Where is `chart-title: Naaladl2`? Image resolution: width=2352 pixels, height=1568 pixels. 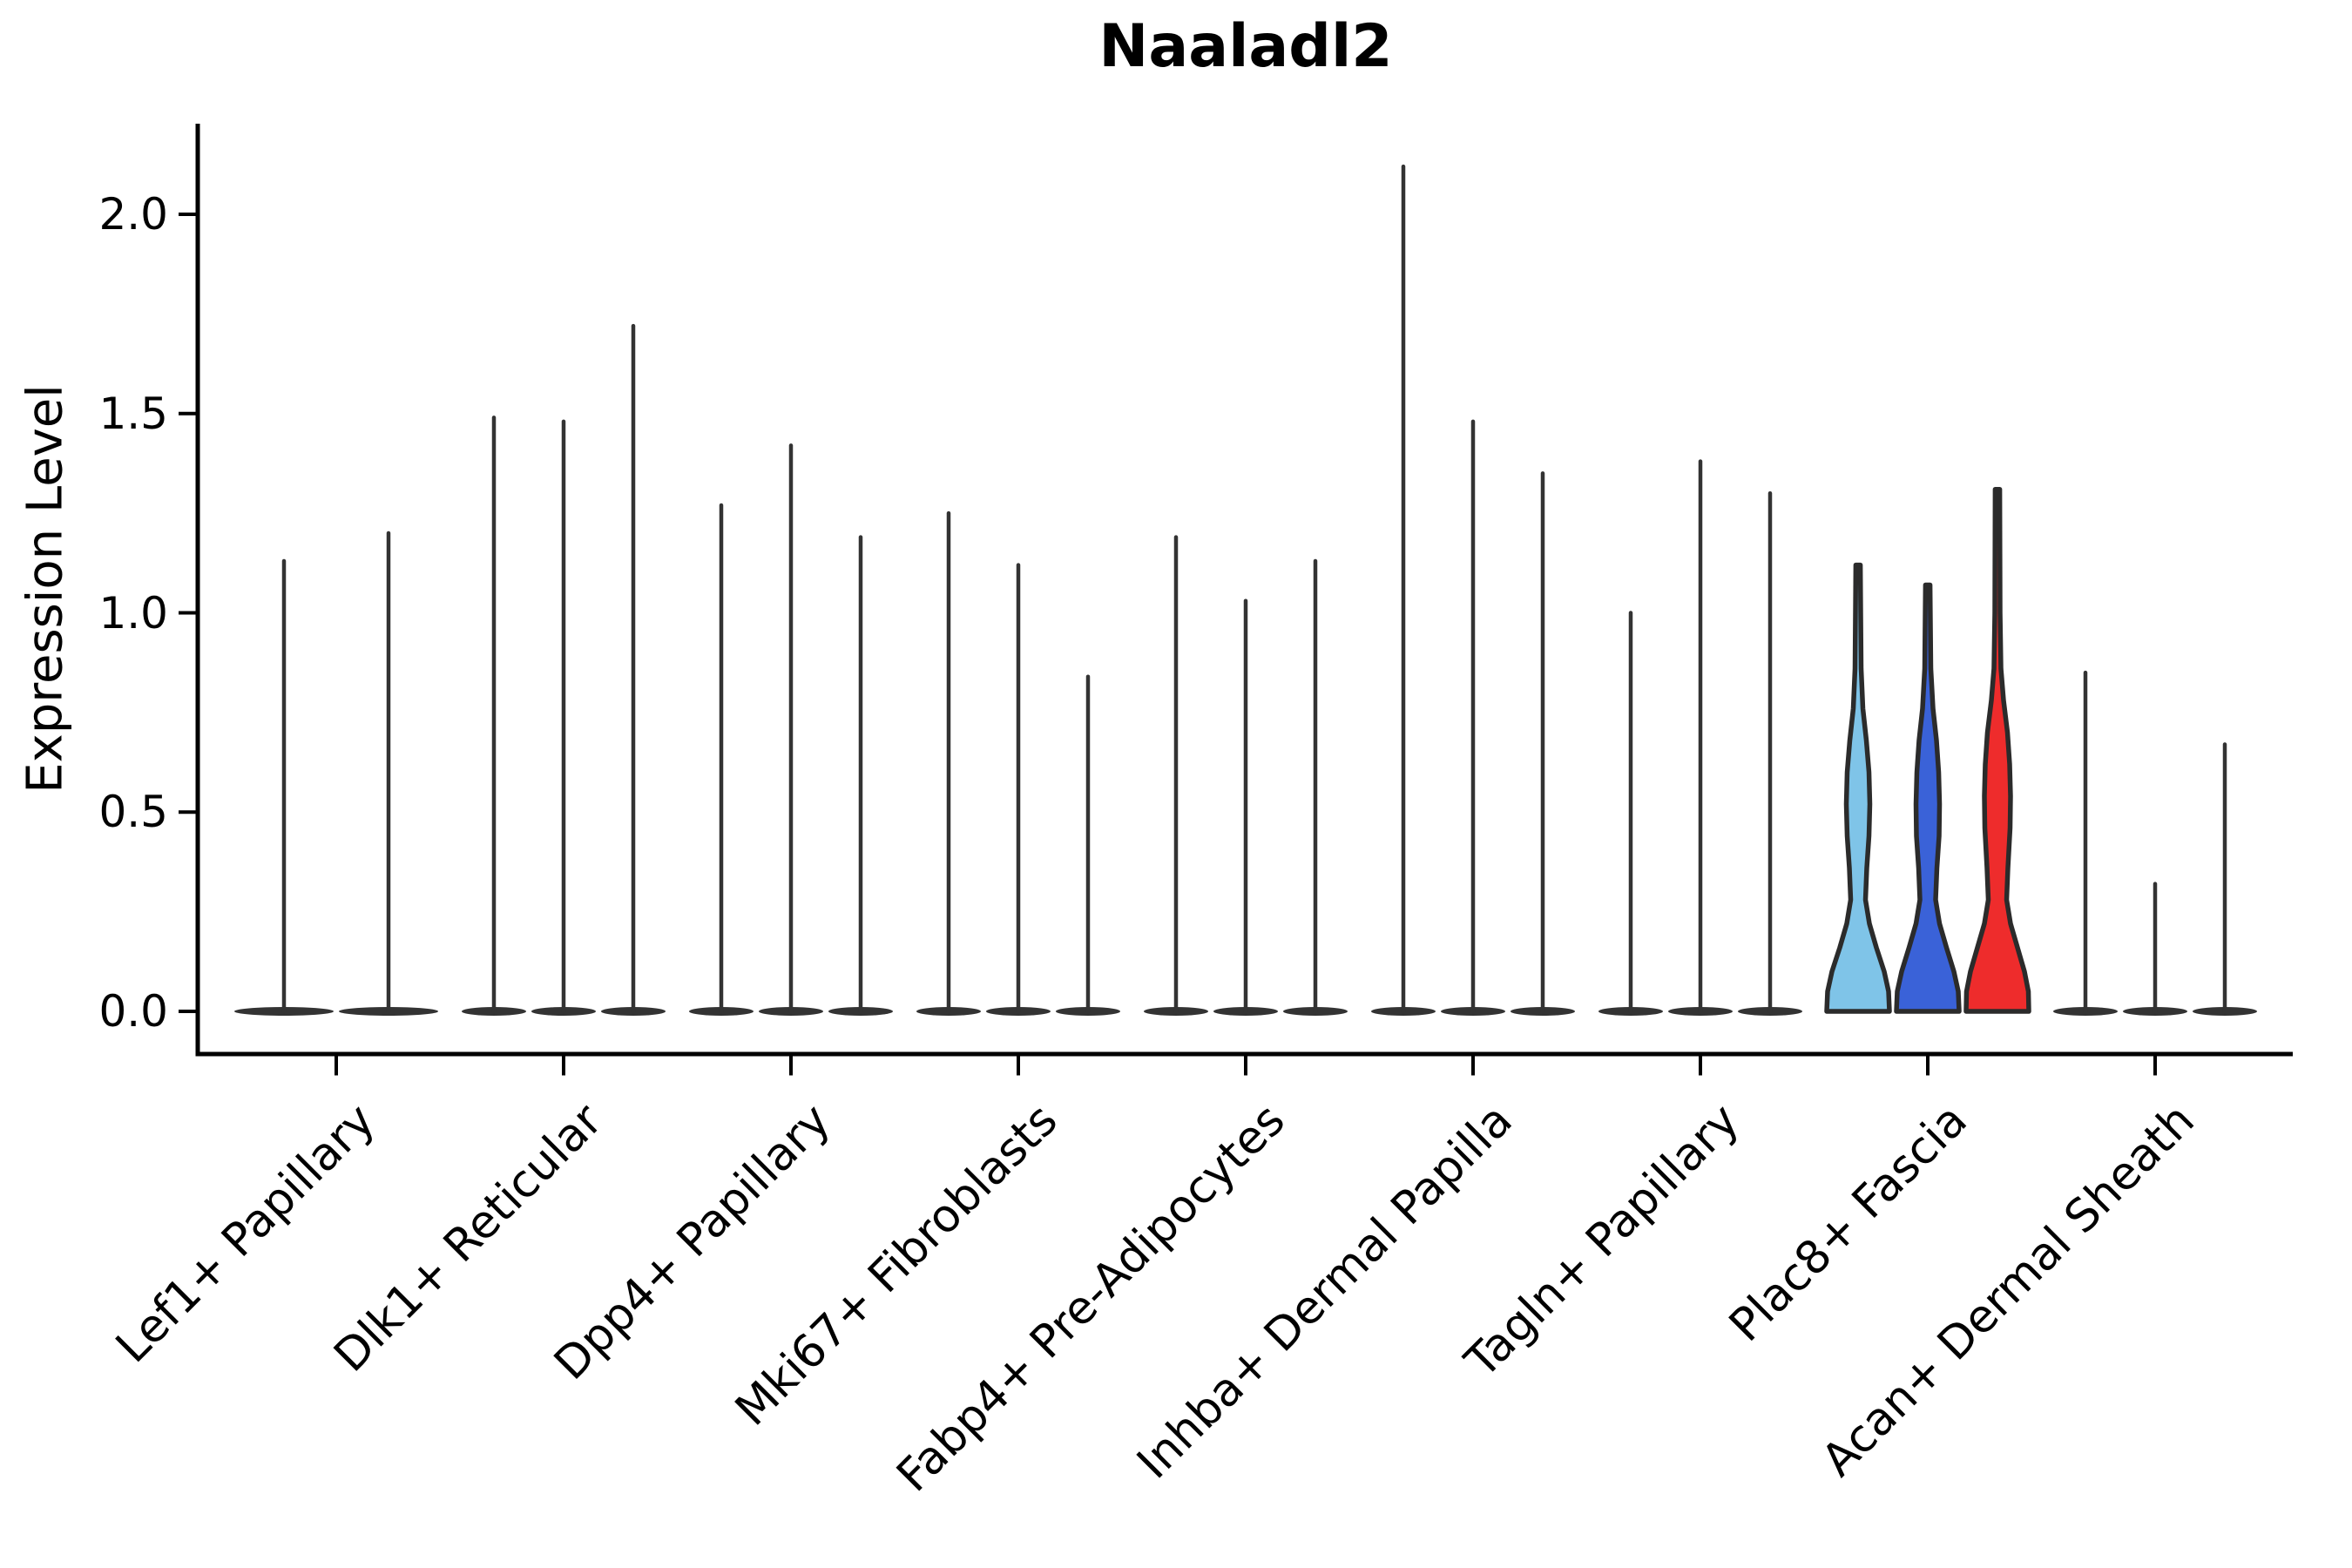
chart-title: Naaladl2 is located at coordinates (1245, 46).